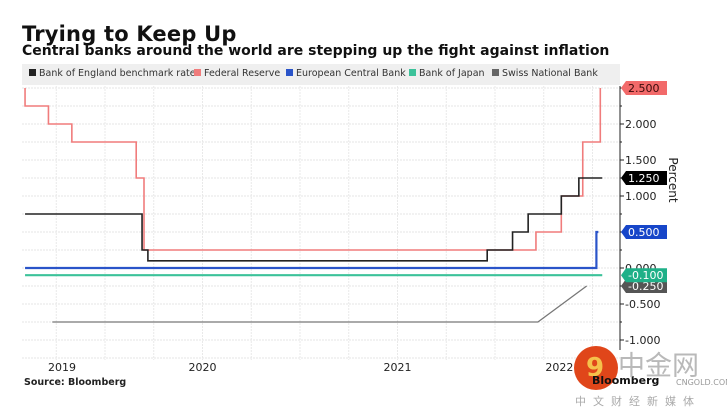 Image resolution: width=727 pixels, height=415 pixels. What do you see at coordinates (351, 73) in the screenshot?
I see `legend-label: European Central Bank` at bounding box center [351, 73].